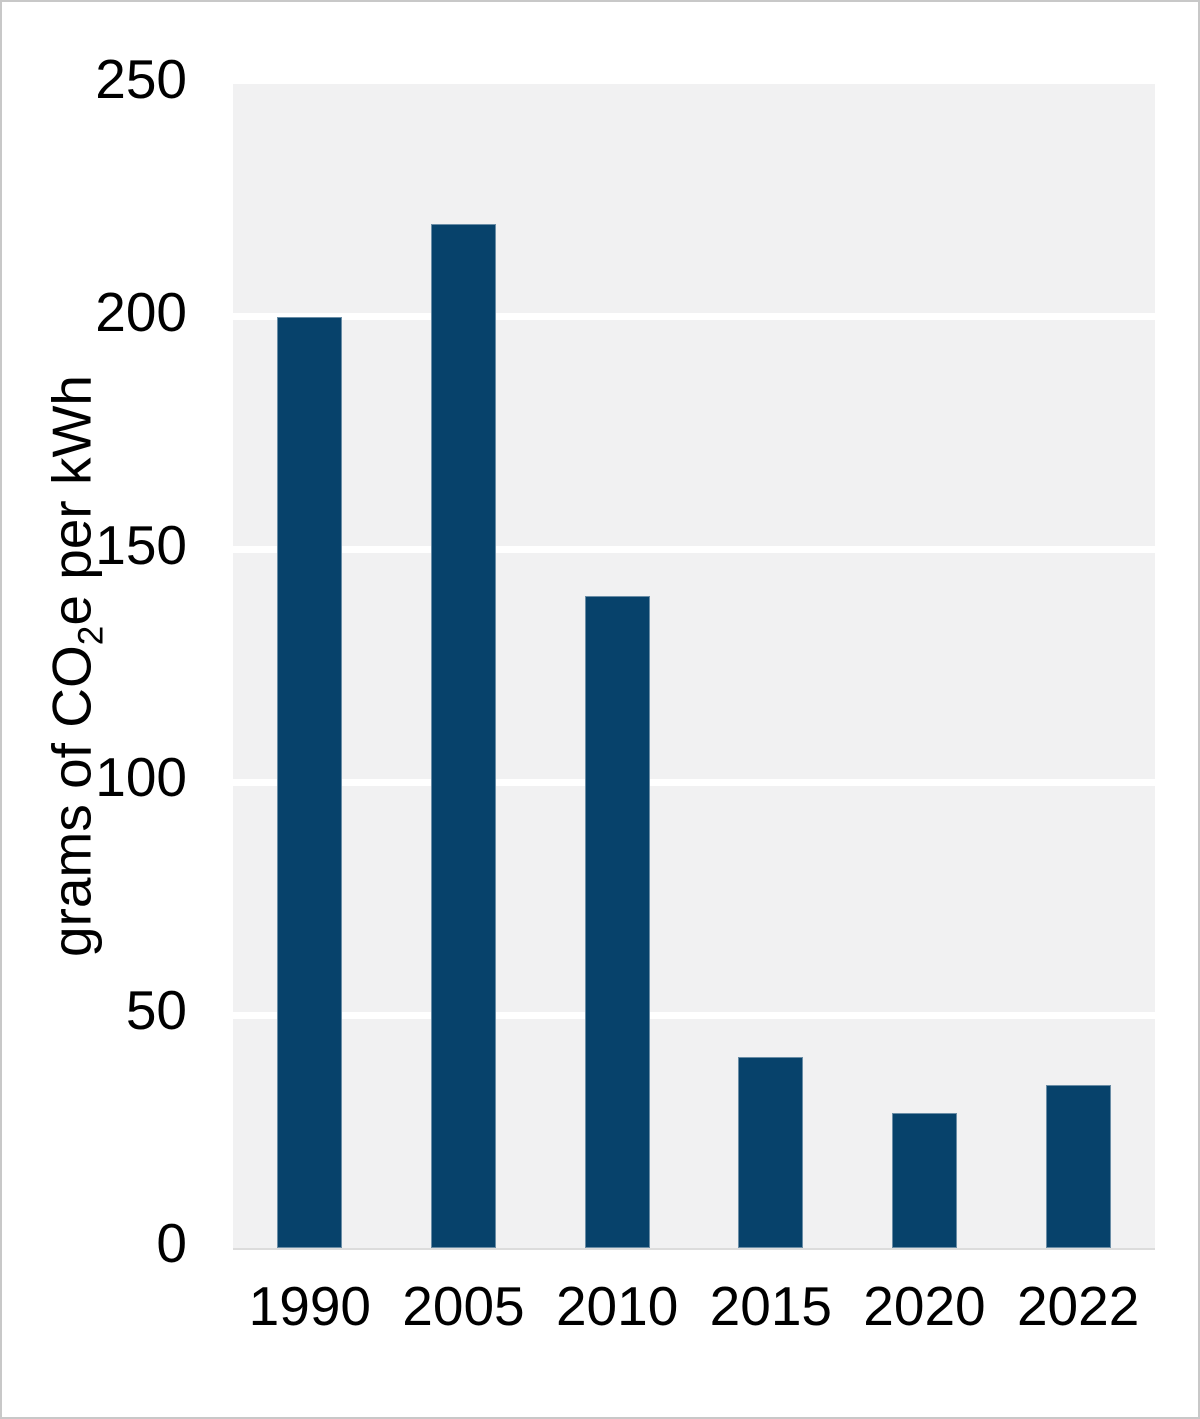 This screenshot has height=1419, width=1200. I want to click on bar-2005, so click(463, 735).